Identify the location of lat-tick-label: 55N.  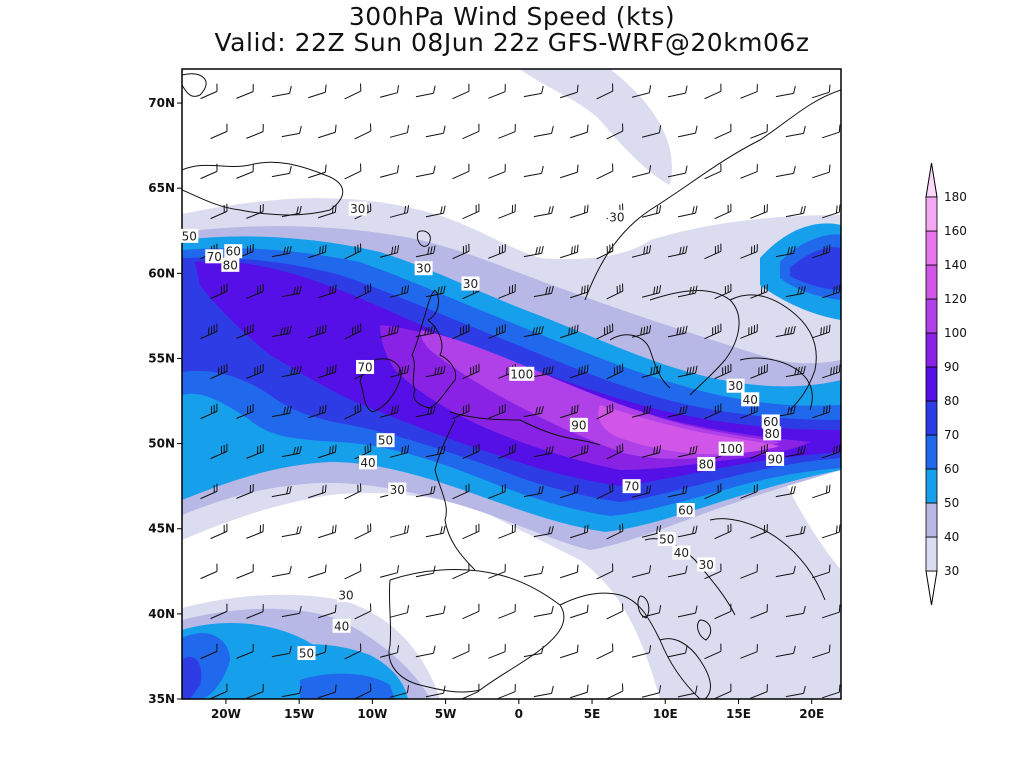
(161, 358).